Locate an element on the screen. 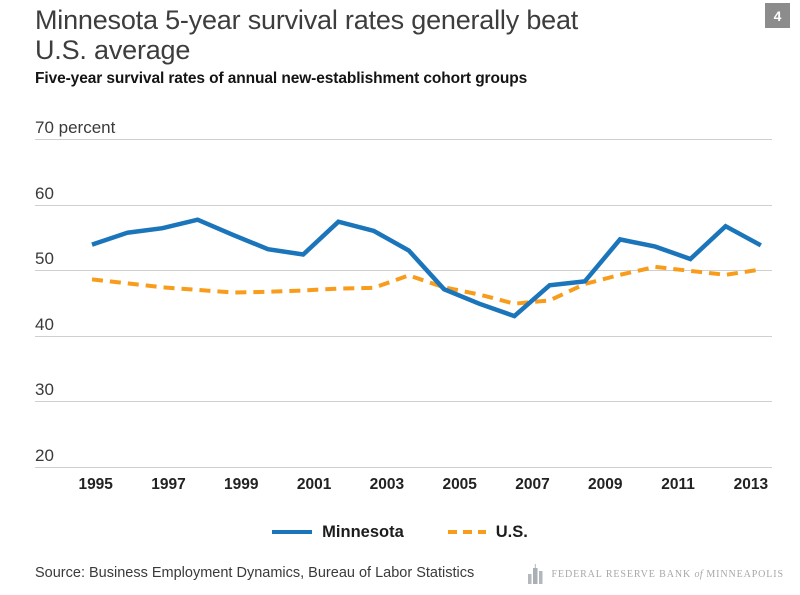  logo-text-of: of is located at coordinates (698, 574).